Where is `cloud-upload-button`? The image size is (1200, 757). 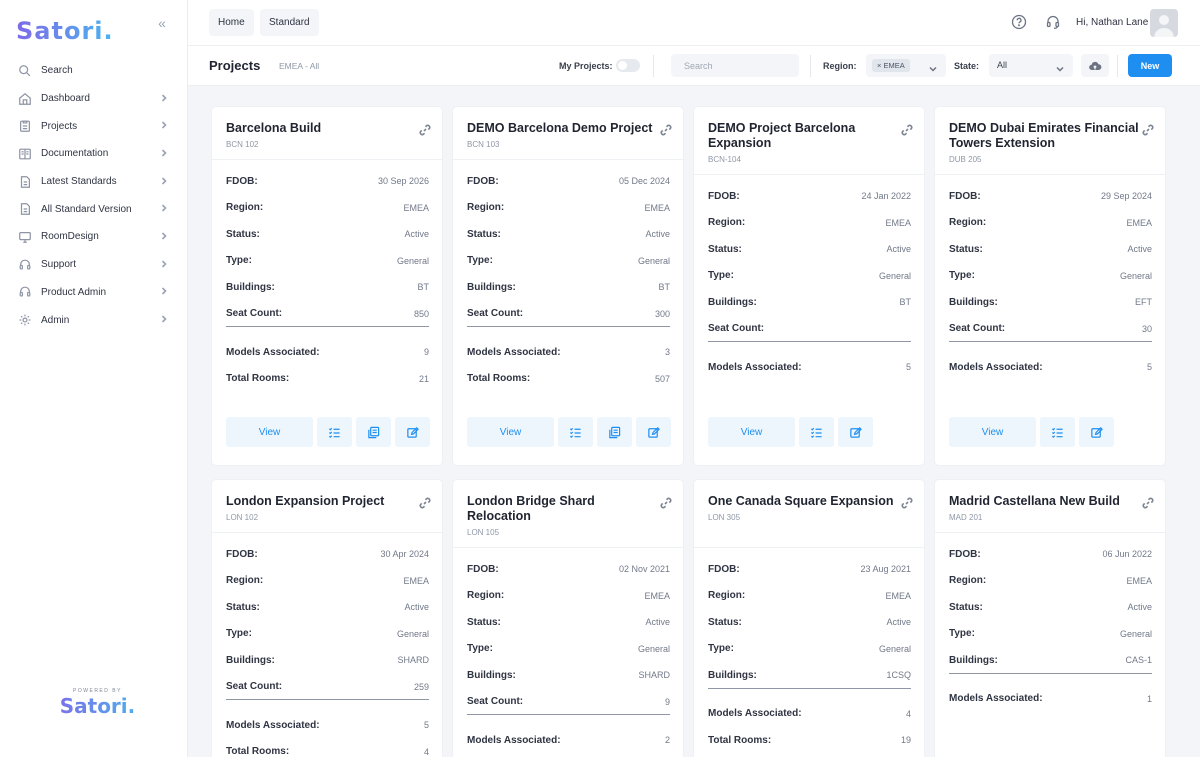
cloud-upload-button is located at coordinates (1095, 65).